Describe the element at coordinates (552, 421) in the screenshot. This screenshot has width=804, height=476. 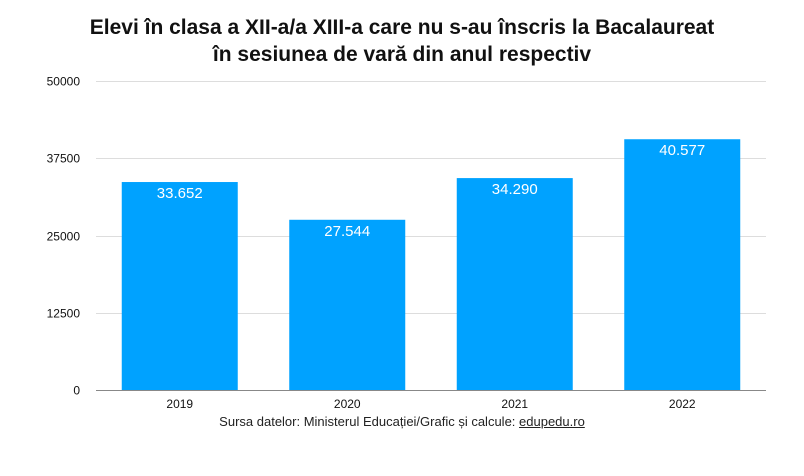
I see `source-link: edupedu.ro` at that location.